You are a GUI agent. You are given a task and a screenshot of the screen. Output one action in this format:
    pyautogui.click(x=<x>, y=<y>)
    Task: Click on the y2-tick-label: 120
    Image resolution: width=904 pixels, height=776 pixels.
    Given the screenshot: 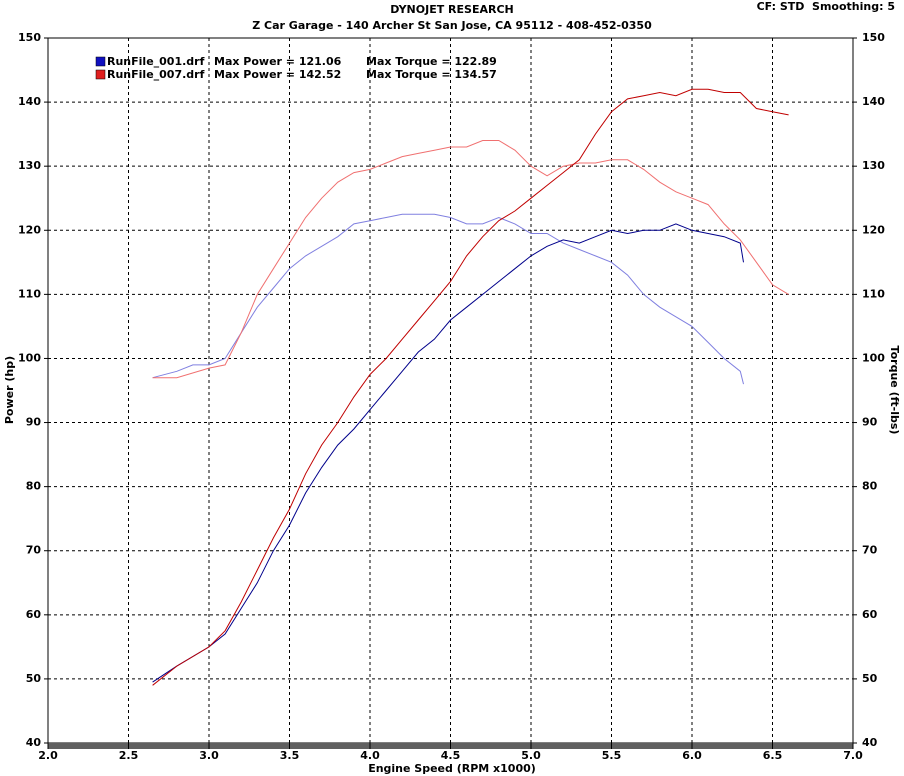 What is the action you would take?
    pyautogui.click(x=873, y=229)
    